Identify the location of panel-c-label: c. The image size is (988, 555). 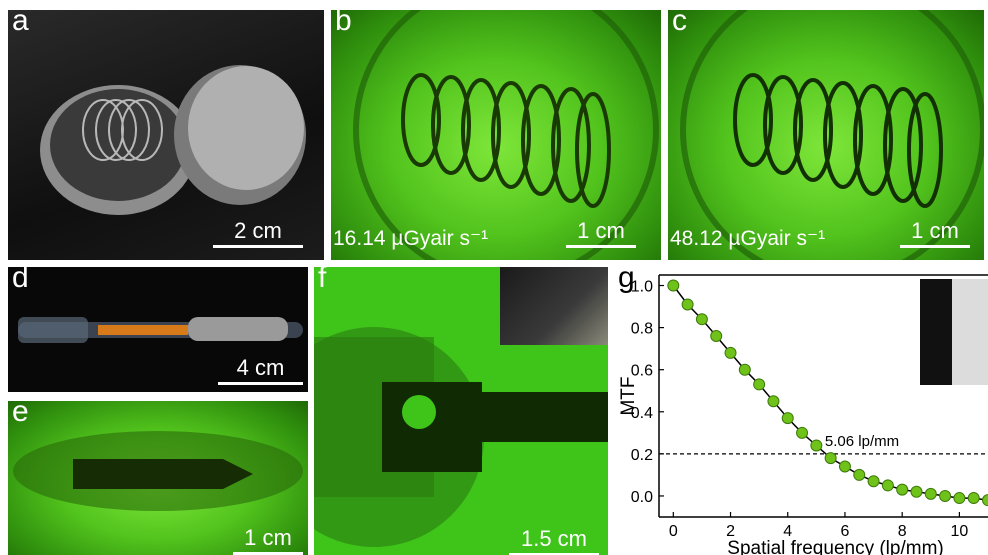
(679, 23).